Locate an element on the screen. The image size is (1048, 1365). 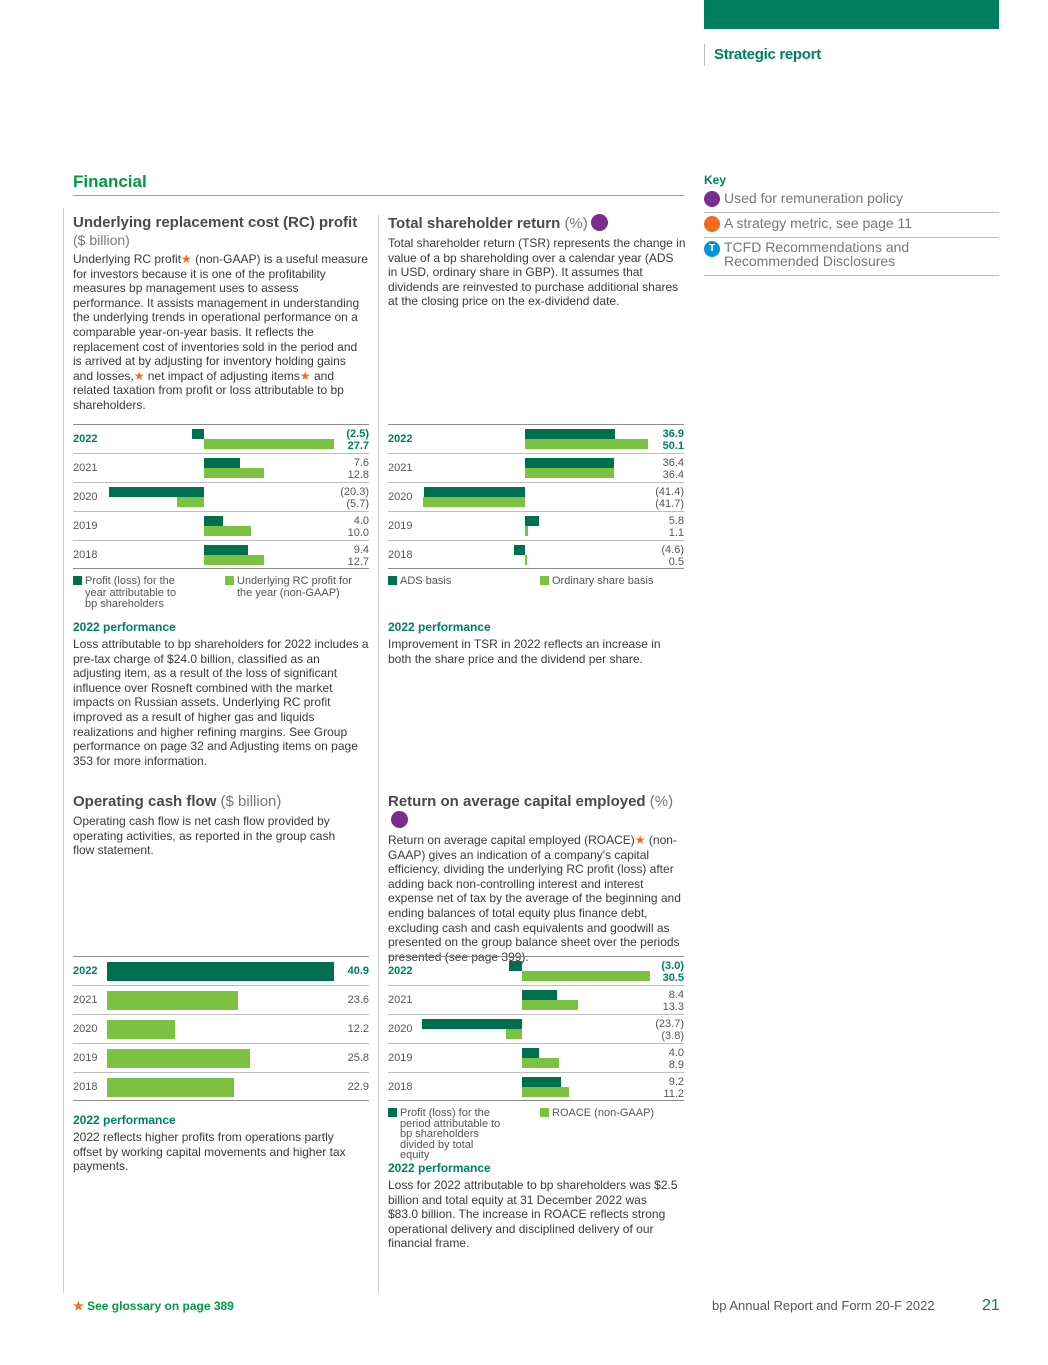
chart-row-2019: 2019 4.0 8.9 is located at coordinates (536, 1057).